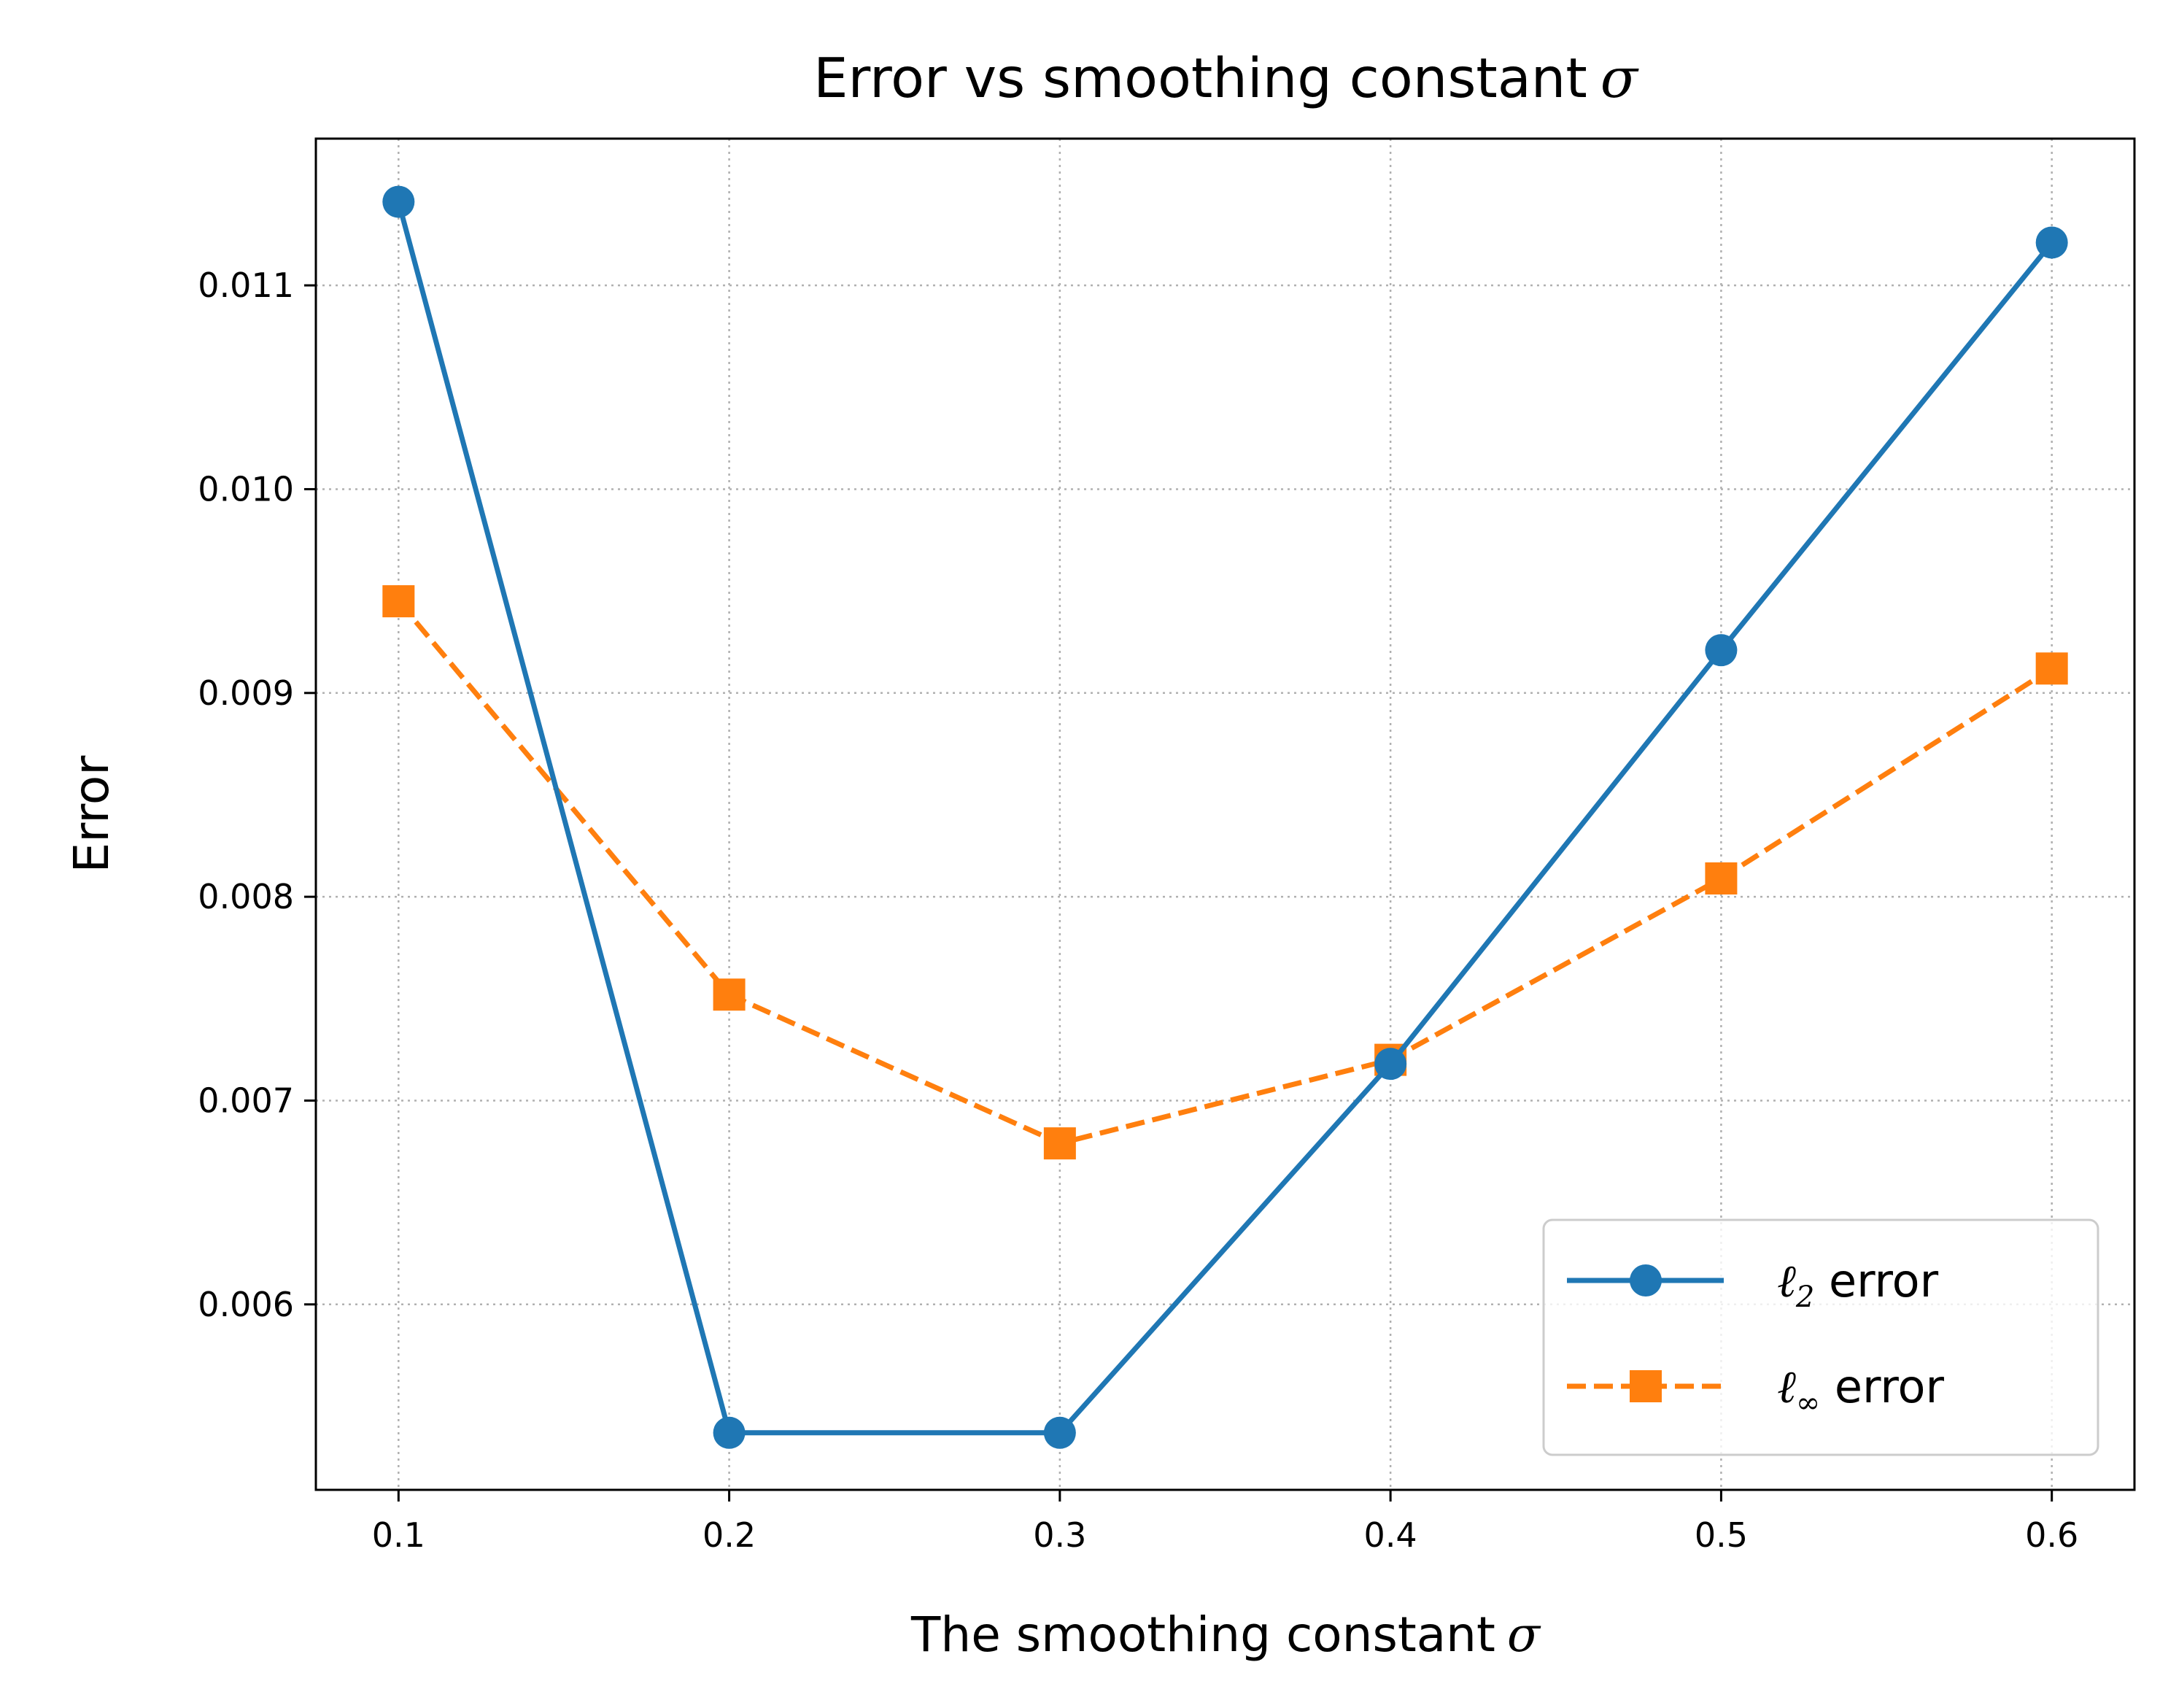  What do you see at coordinates (1524, 1635) in the screenshot?
I see `x-axis-title-symbol: σ` at bounding box center [1524, 1635].